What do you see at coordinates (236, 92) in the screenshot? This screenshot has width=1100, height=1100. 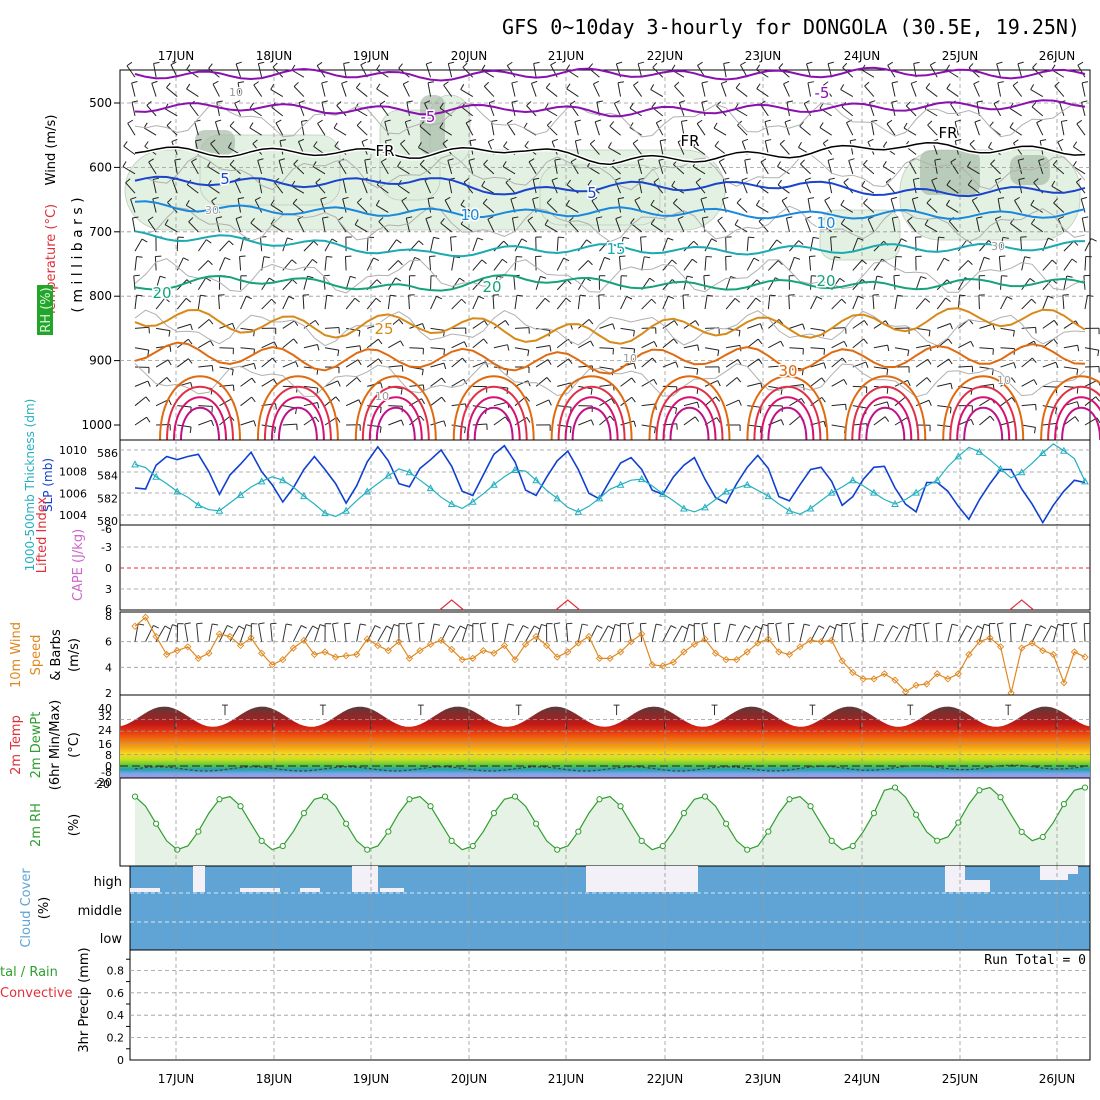 I see `rh-contour-label: 10` at bounding box center [236, 92].